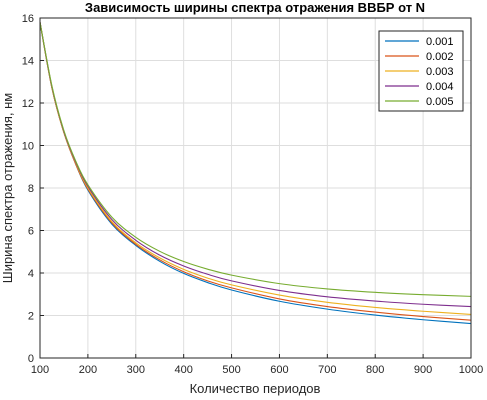 The height and width of the screenshot is (400, 487). I want to click on x-tick-label: 200, so click(88, 370).